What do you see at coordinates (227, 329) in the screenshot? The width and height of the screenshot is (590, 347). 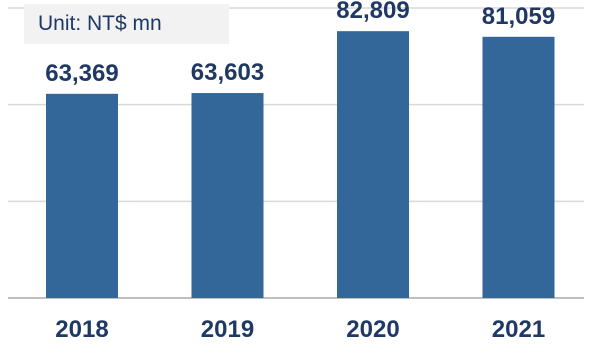 I see `x-tick-label-2019: 2019` at bounding box center [227, 329].